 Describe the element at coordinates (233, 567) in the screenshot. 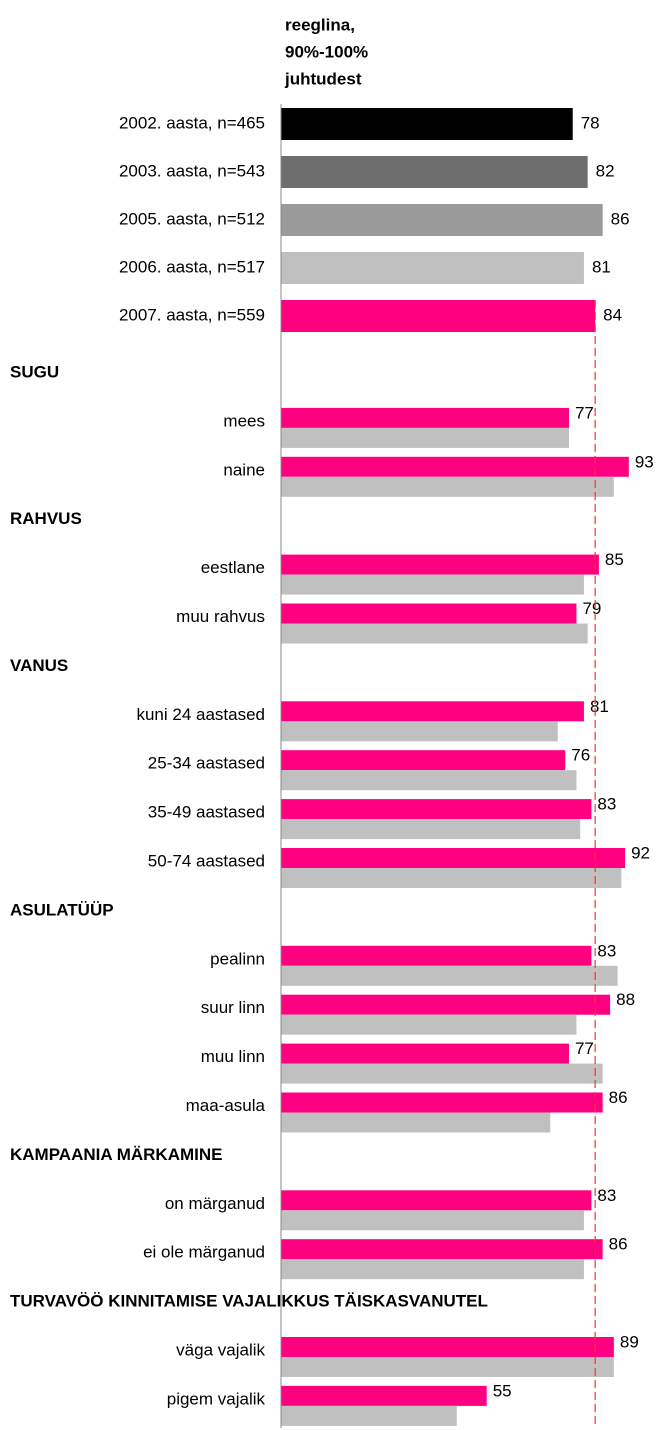

I see `y-tick-label: eestlane` at that location.